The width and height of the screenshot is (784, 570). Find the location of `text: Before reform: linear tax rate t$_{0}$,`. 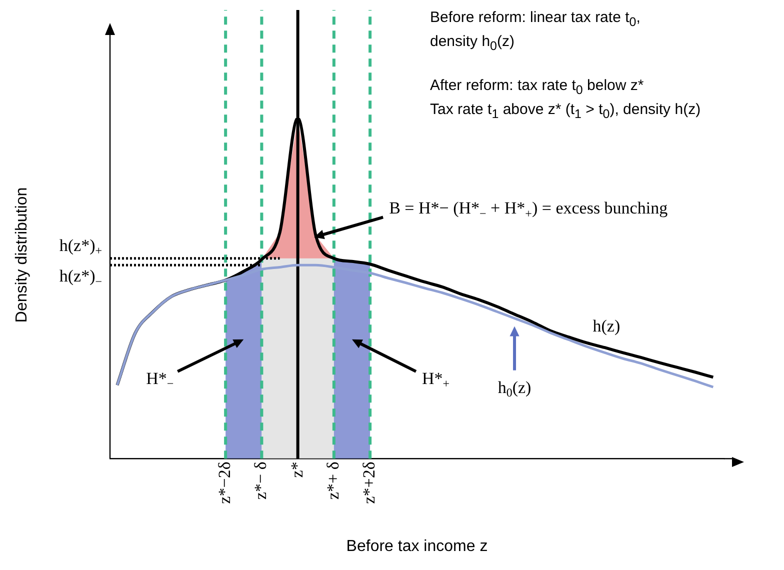

text: Before reform: linear tax rate t$_{0}$, is located at coordinates (536, 19).